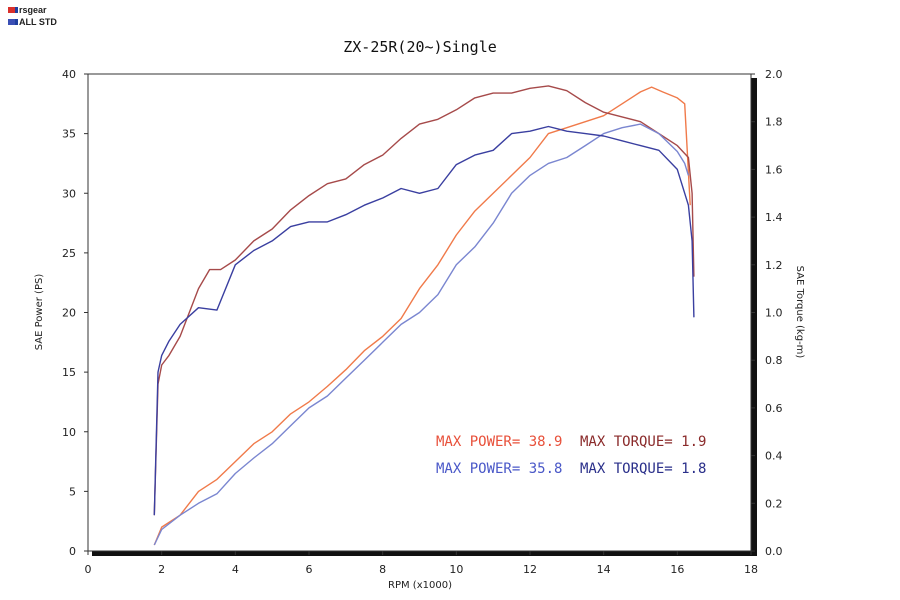  What do you see at coordinates (420, 47) in the screenshot?
I see `chart-title: ZX-25R(20~)Single` at bounding box center [420, 47].